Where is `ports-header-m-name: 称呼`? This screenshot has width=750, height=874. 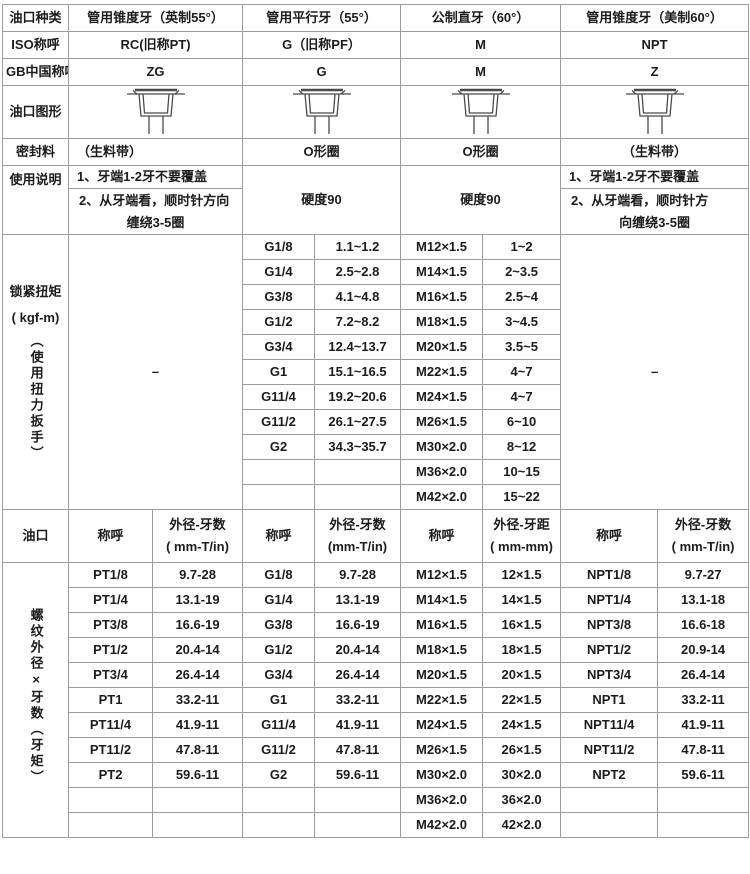
ports-header-m-name: 称呼 is located at coordinates (442, 536).